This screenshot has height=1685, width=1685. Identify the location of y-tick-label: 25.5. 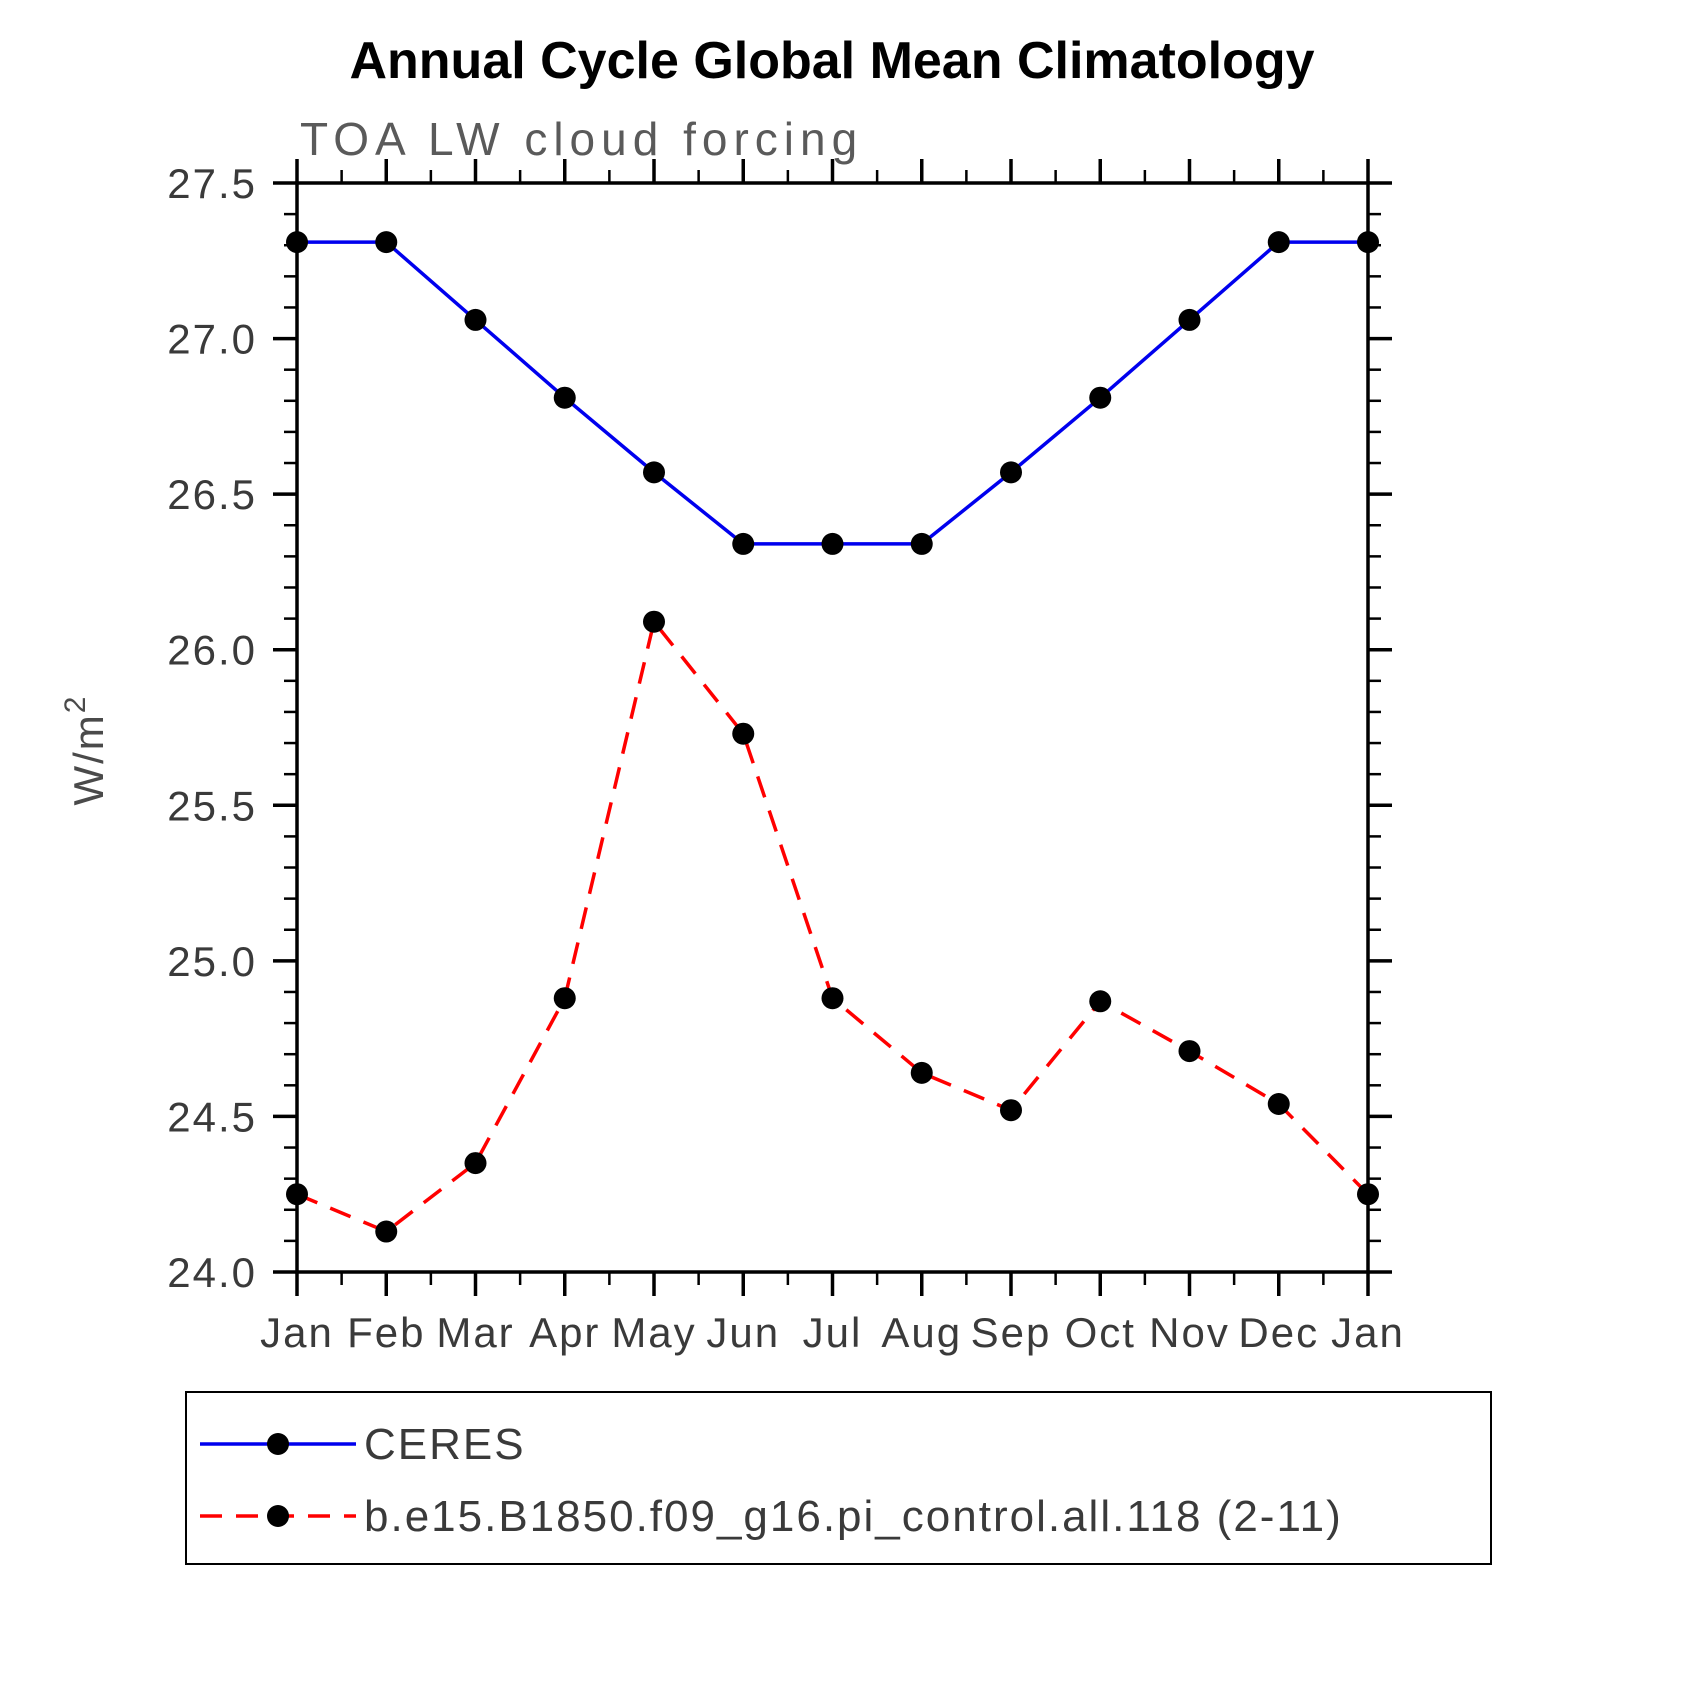
(212, 805).